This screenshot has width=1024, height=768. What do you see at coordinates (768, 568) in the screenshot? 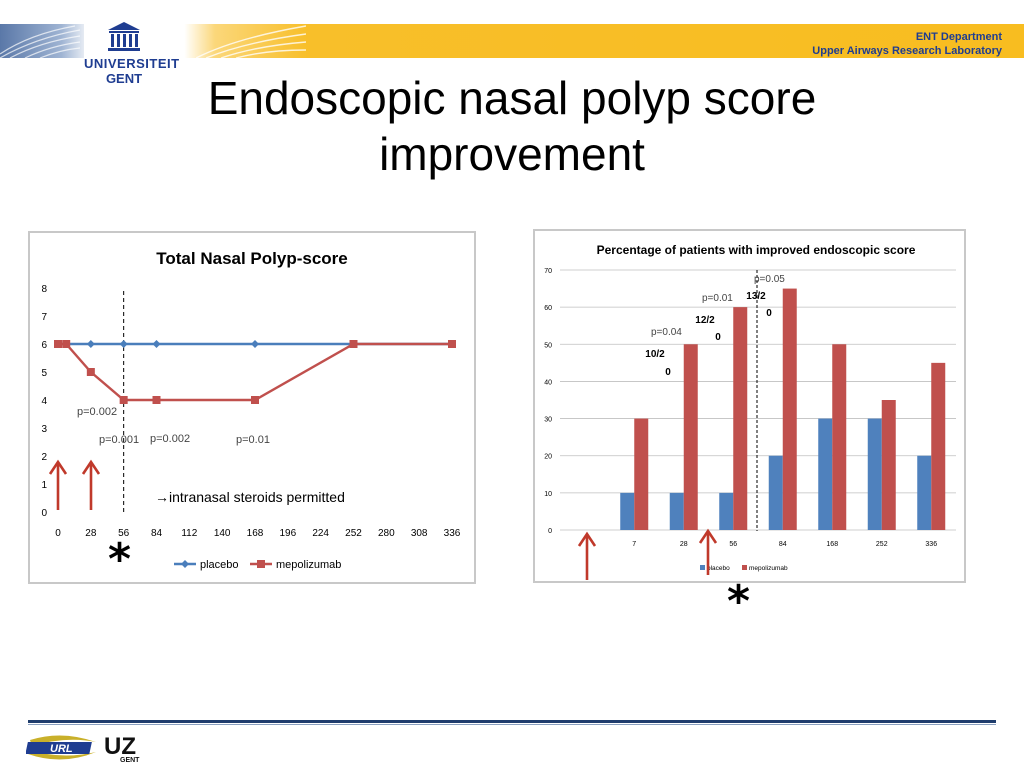
I see `chart2-legend-label: mepolizumab` at bounding box center [768, 568].